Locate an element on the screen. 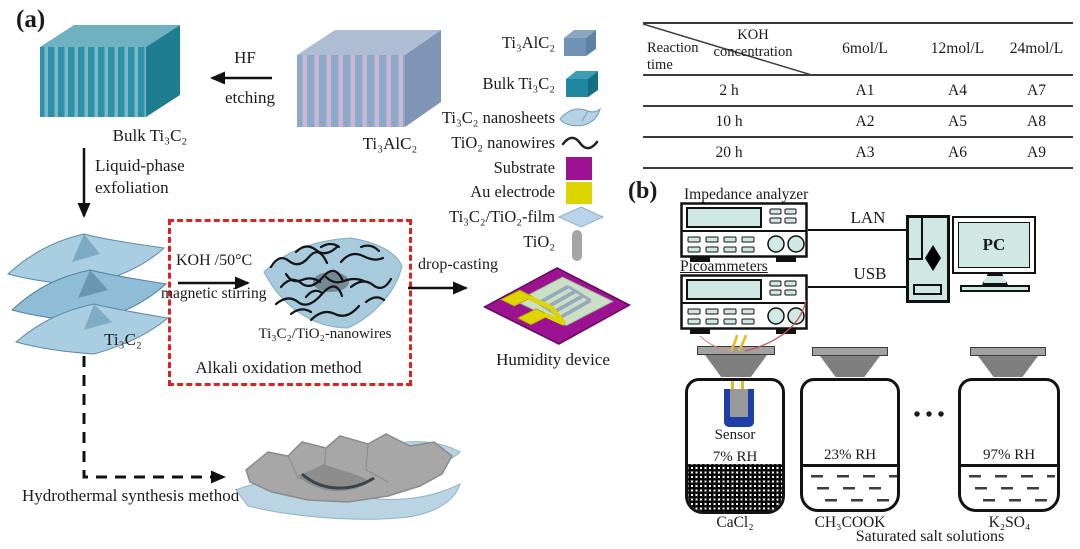  table-row-time: 2 h is located at coordinates (729, 91).